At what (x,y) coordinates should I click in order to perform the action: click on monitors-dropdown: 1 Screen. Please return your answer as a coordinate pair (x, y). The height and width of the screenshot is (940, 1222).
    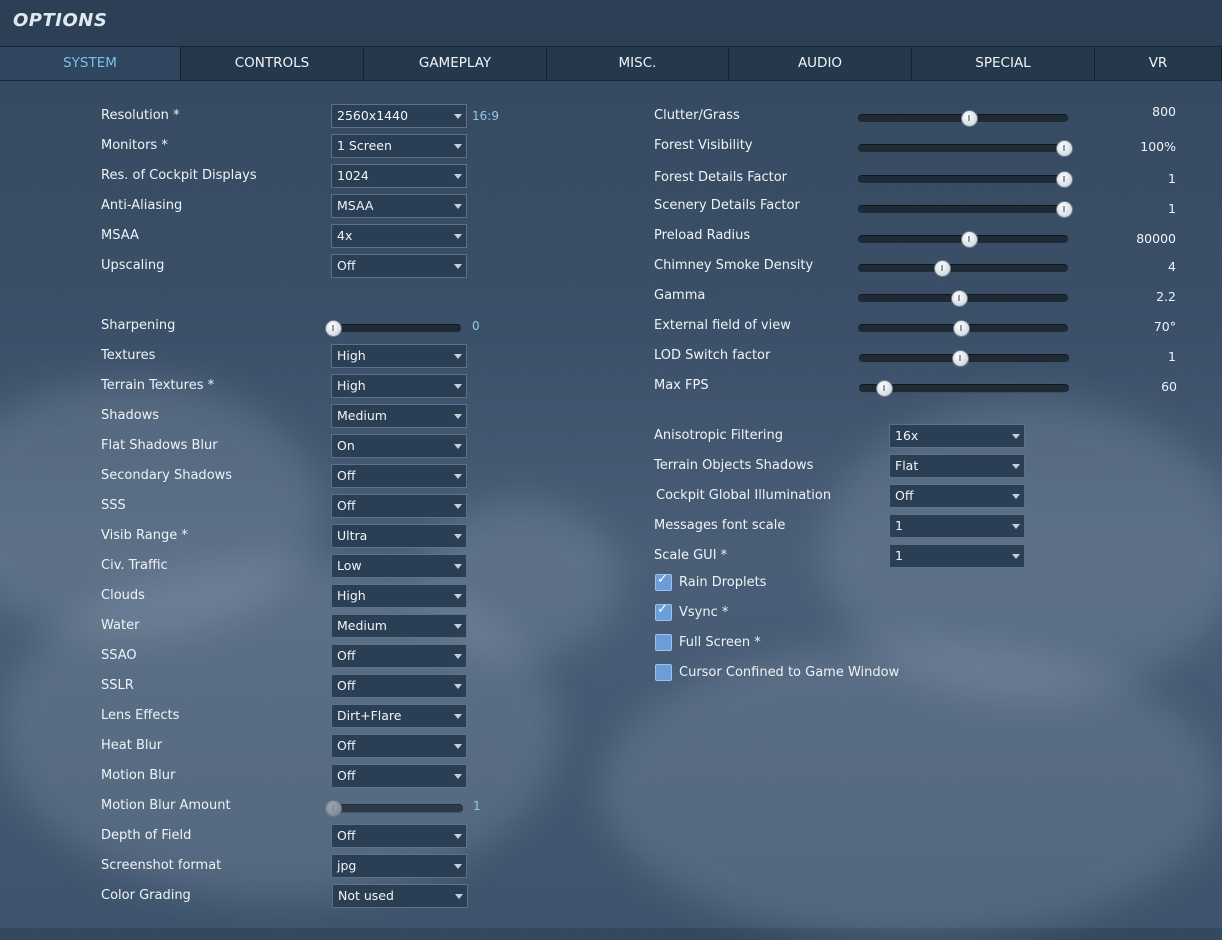
    Looking at the image, I should click on (399, 146).